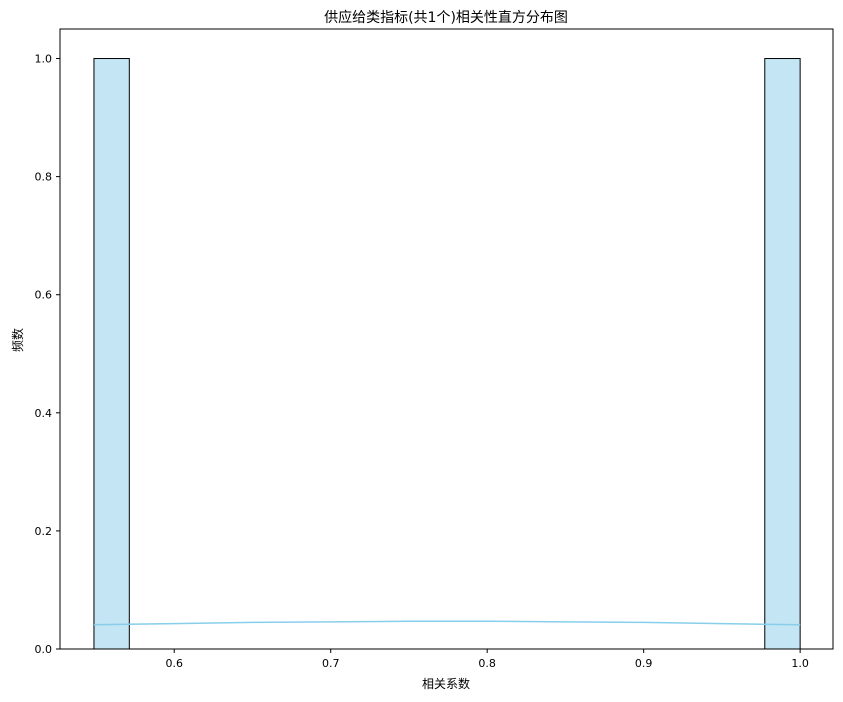 This screenshot has width=843, height=702. Describe the element at coordinates (446, 17) in the screenshot. I see `chart-title: 供应给类指标(共1个)相关性直方分布图` at that location.